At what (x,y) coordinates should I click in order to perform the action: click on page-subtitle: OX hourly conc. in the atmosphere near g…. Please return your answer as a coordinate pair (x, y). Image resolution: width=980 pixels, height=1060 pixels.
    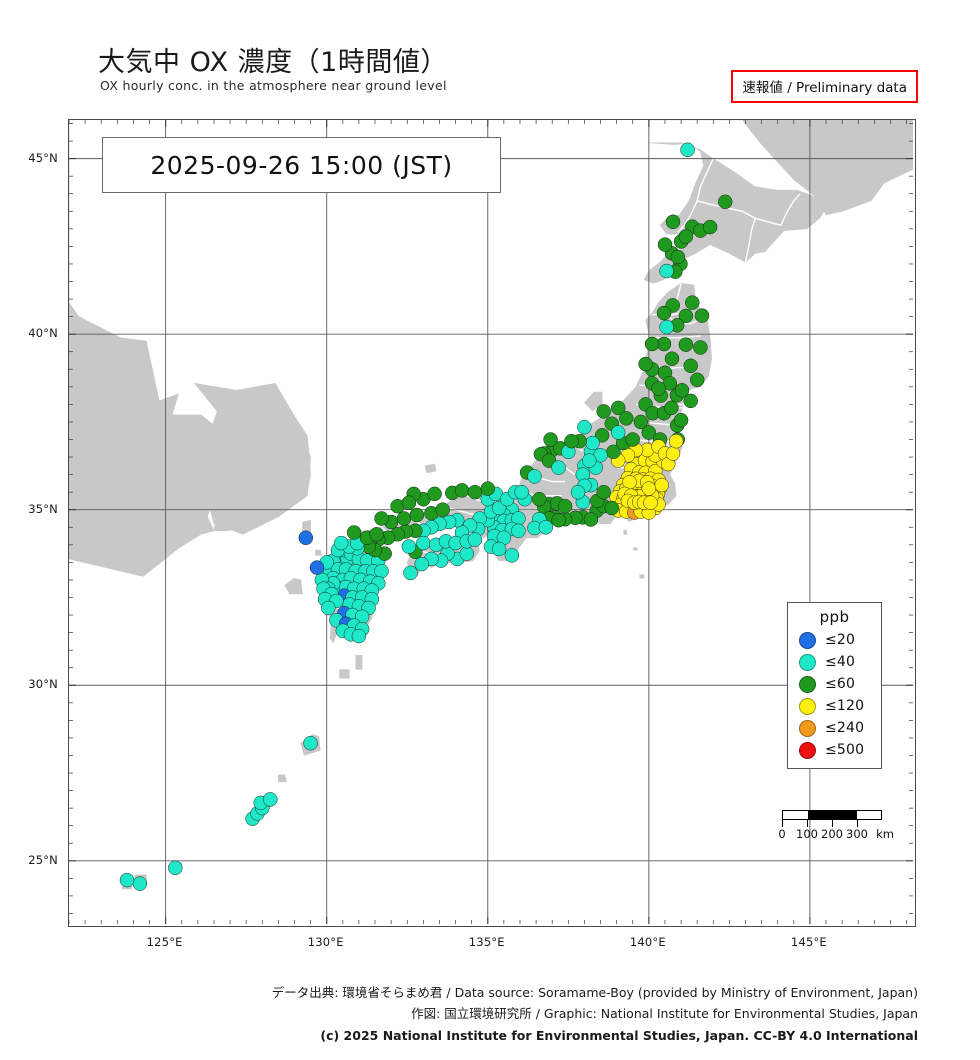
    Looking at the image, I should click on (273, 85).